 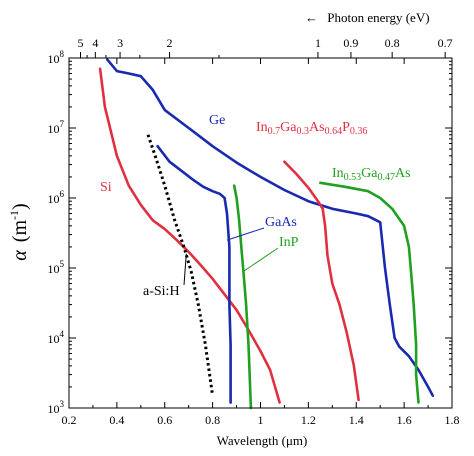 I want to click on top-axis-label: ← Photon energy (eV), so click(x=367, y=17).